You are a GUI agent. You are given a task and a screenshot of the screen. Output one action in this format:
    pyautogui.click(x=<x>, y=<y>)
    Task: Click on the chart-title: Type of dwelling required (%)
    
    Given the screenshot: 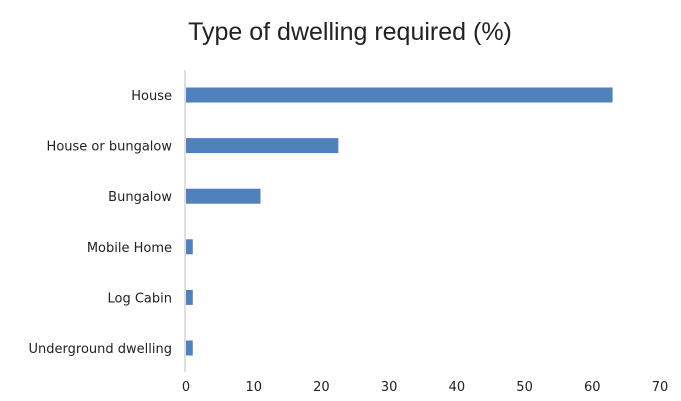 What is the action you would take?
    pyautogui.click(x=350, y=32)
    